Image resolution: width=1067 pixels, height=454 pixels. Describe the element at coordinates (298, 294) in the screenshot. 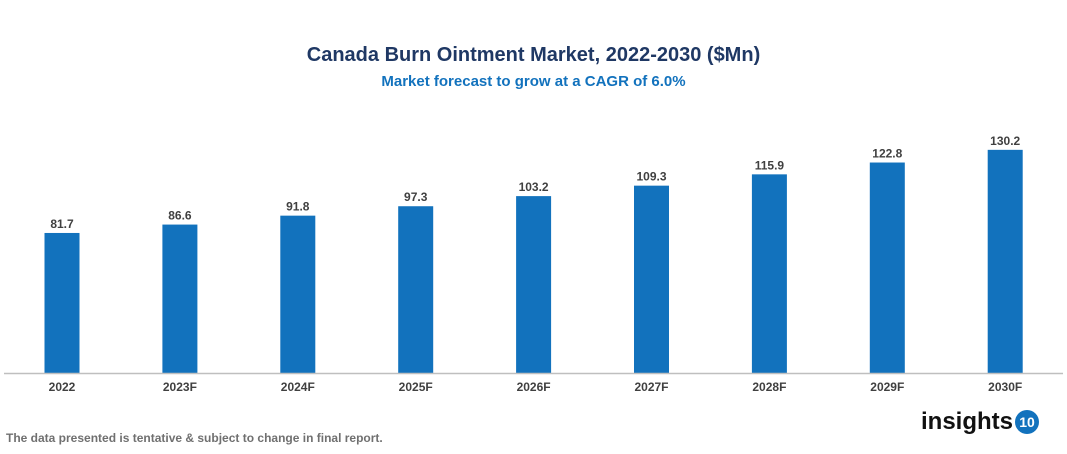

I see `bar-2024F` at that location.